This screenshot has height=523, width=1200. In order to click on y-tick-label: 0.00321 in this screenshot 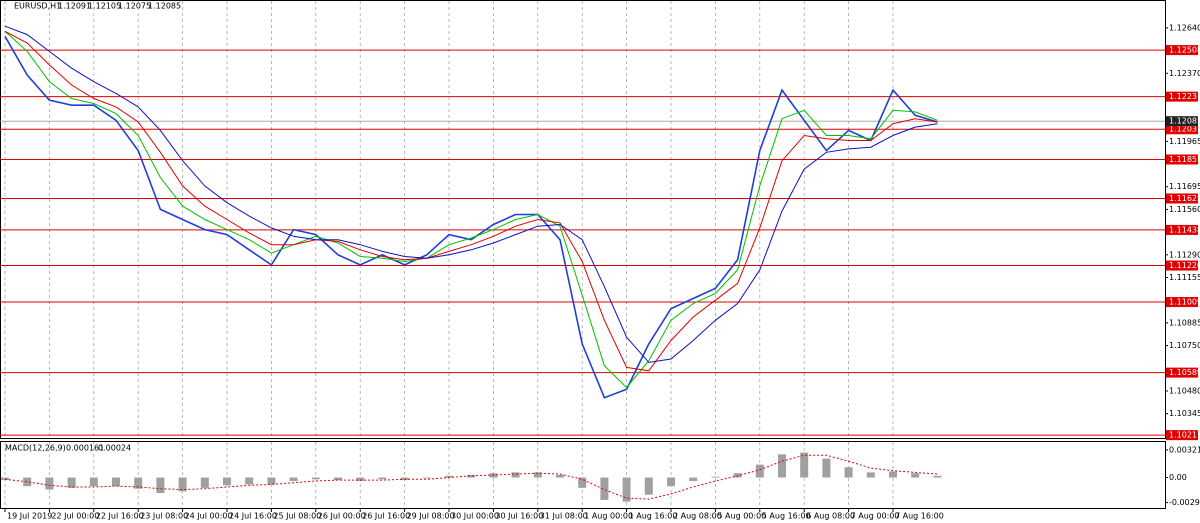, I will do `click(1184, 449)`.